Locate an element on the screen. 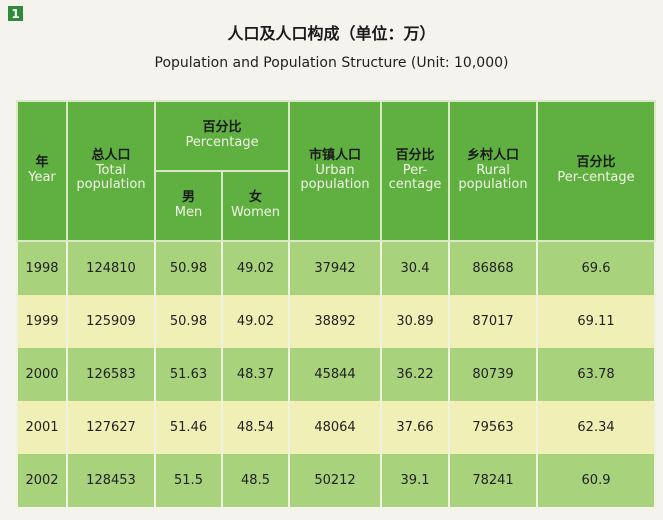 The width and height of the screenshot is (663, 520). cell-urban-percentage: 39.1 is located at coordinates (415, 480).